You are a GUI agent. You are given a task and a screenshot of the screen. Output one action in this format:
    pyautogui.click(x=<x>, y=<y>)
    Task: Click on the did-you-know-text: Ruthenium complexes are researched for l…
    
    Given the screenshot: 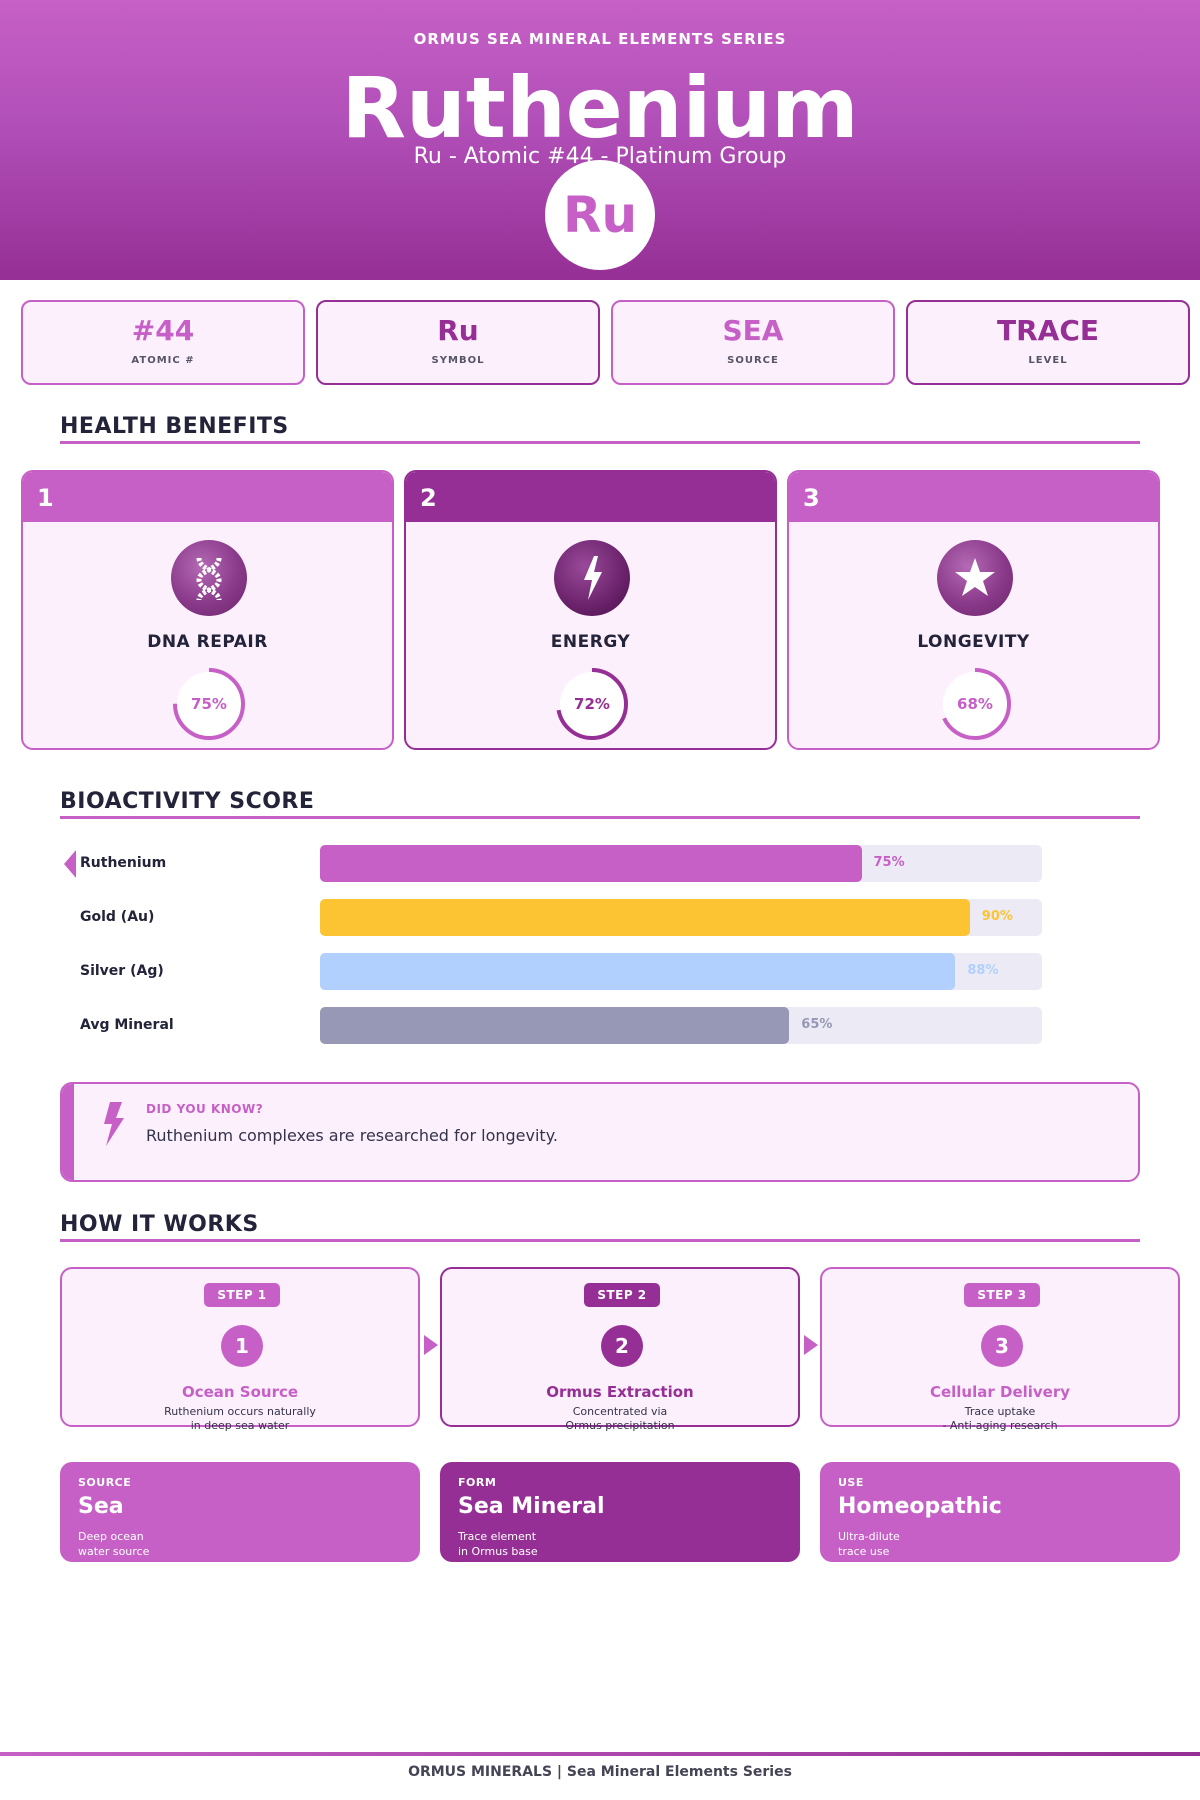 What is the action you would take?
    pyautogui.click(x=352, y=1135)
    